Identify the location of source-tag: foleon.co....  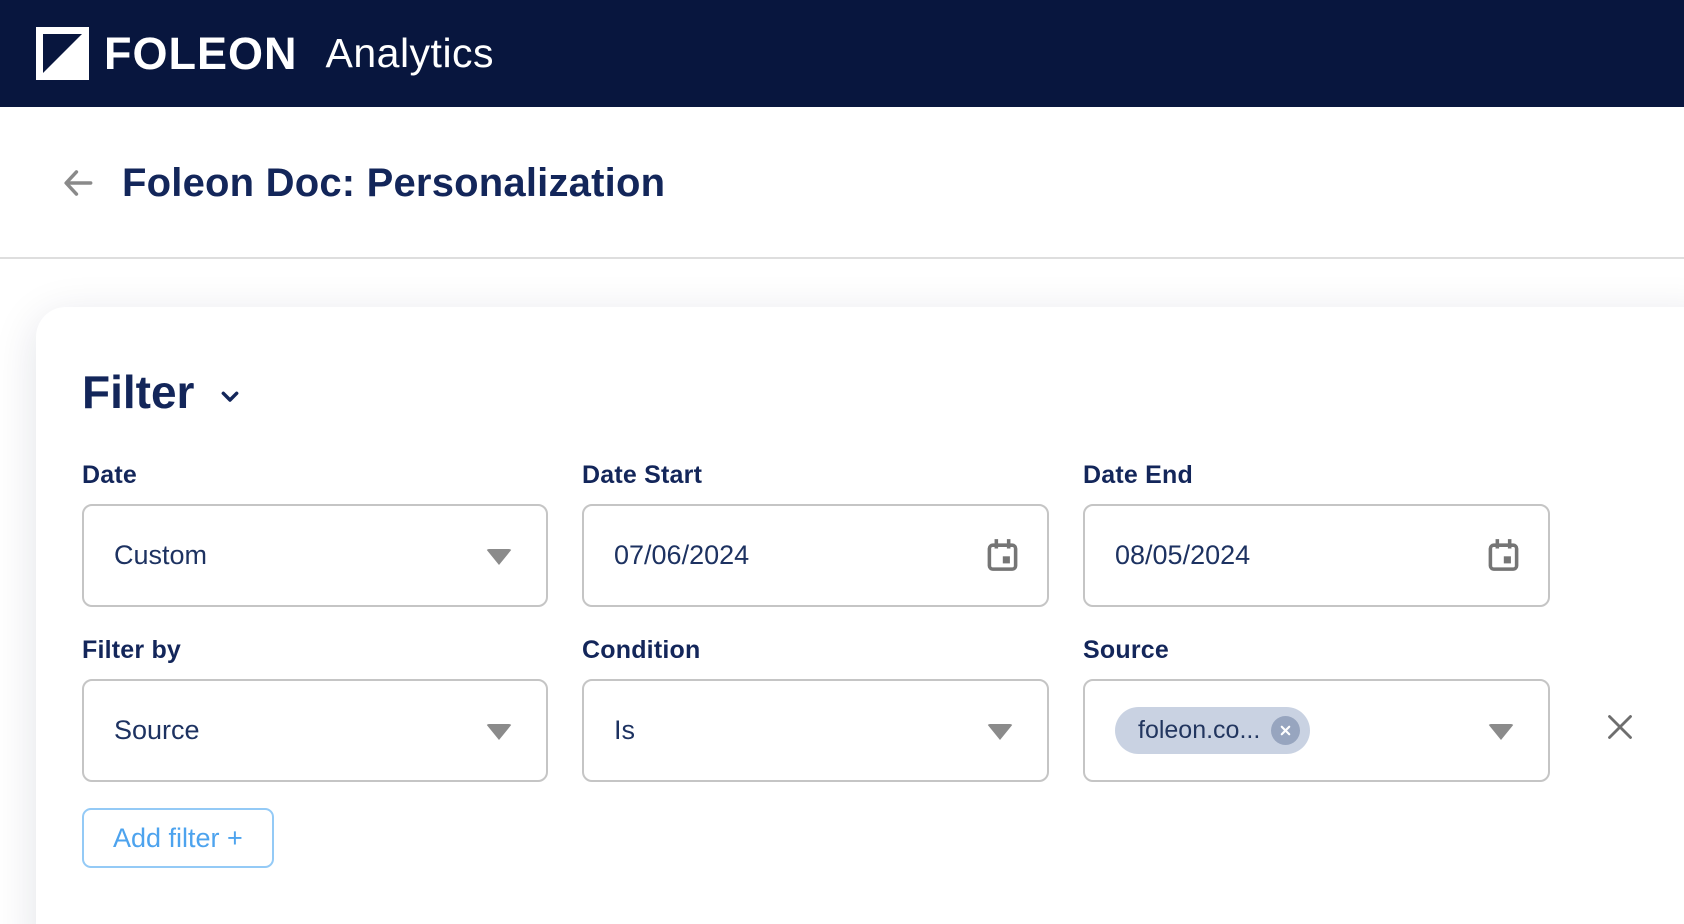
(1213, 730).